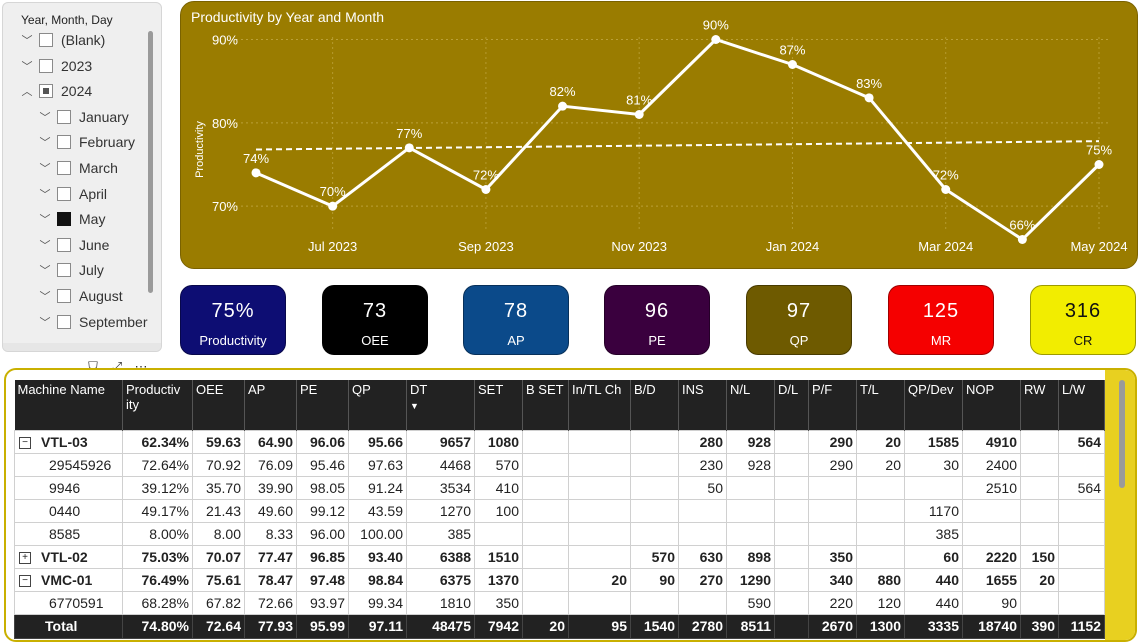  What do you see at coordinates (218, 405) in the screenshot?
I see `column-header: OEE` at bounding box center [218, 405].